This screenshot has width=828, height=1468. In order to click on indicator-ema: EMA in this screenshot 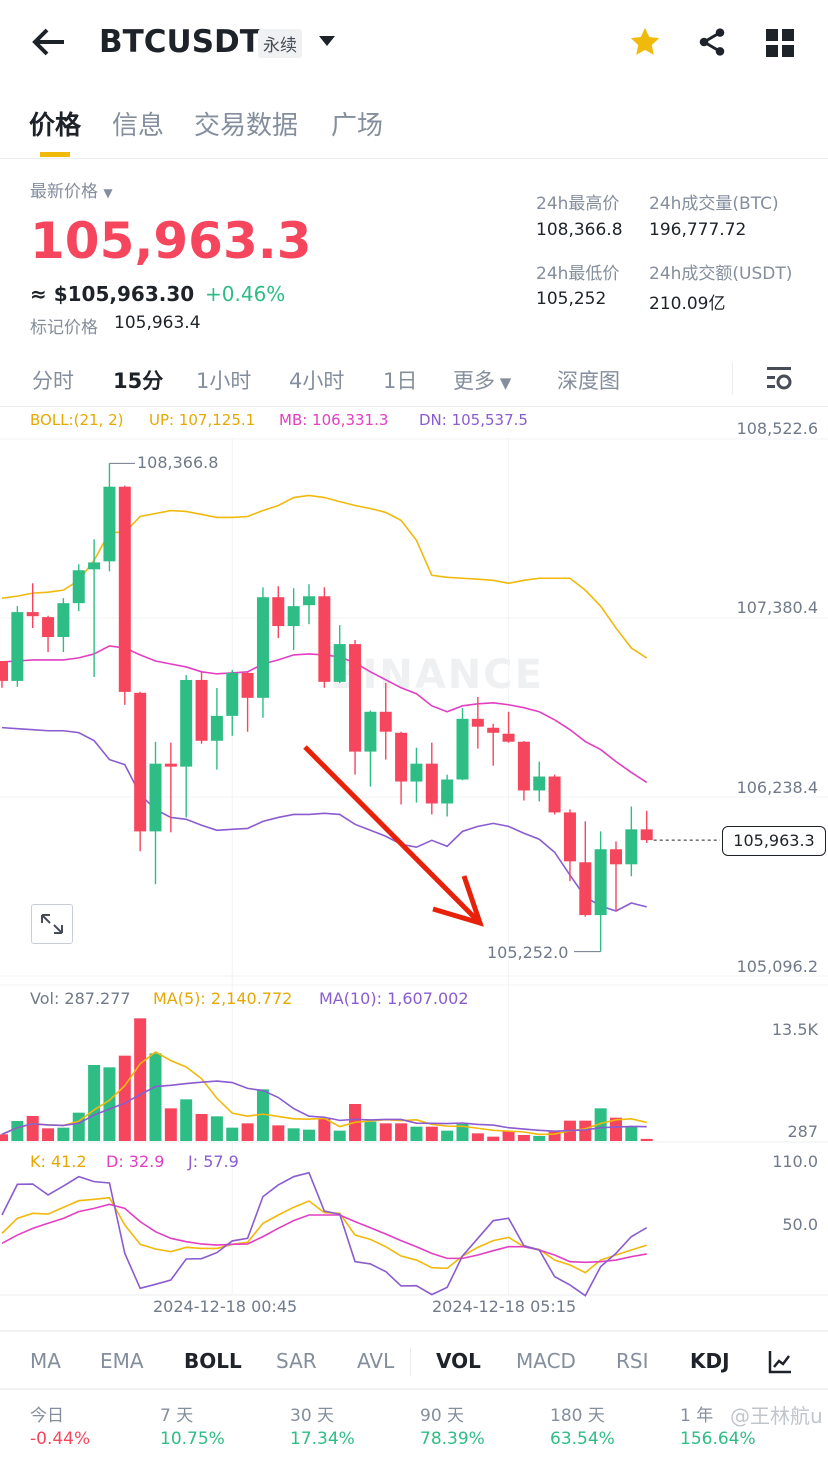, I will do `click(122, 1361)`.